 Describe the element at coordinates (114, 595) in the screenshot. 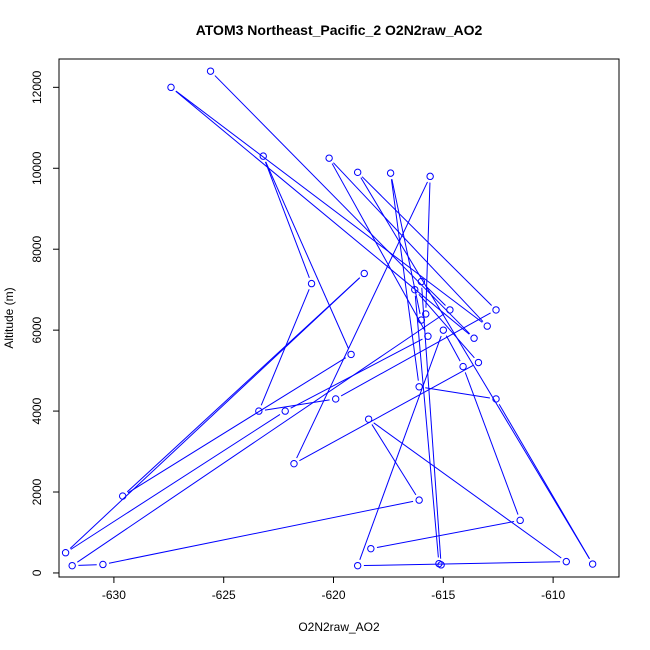

I see `x-tick-label: -630` at that location.